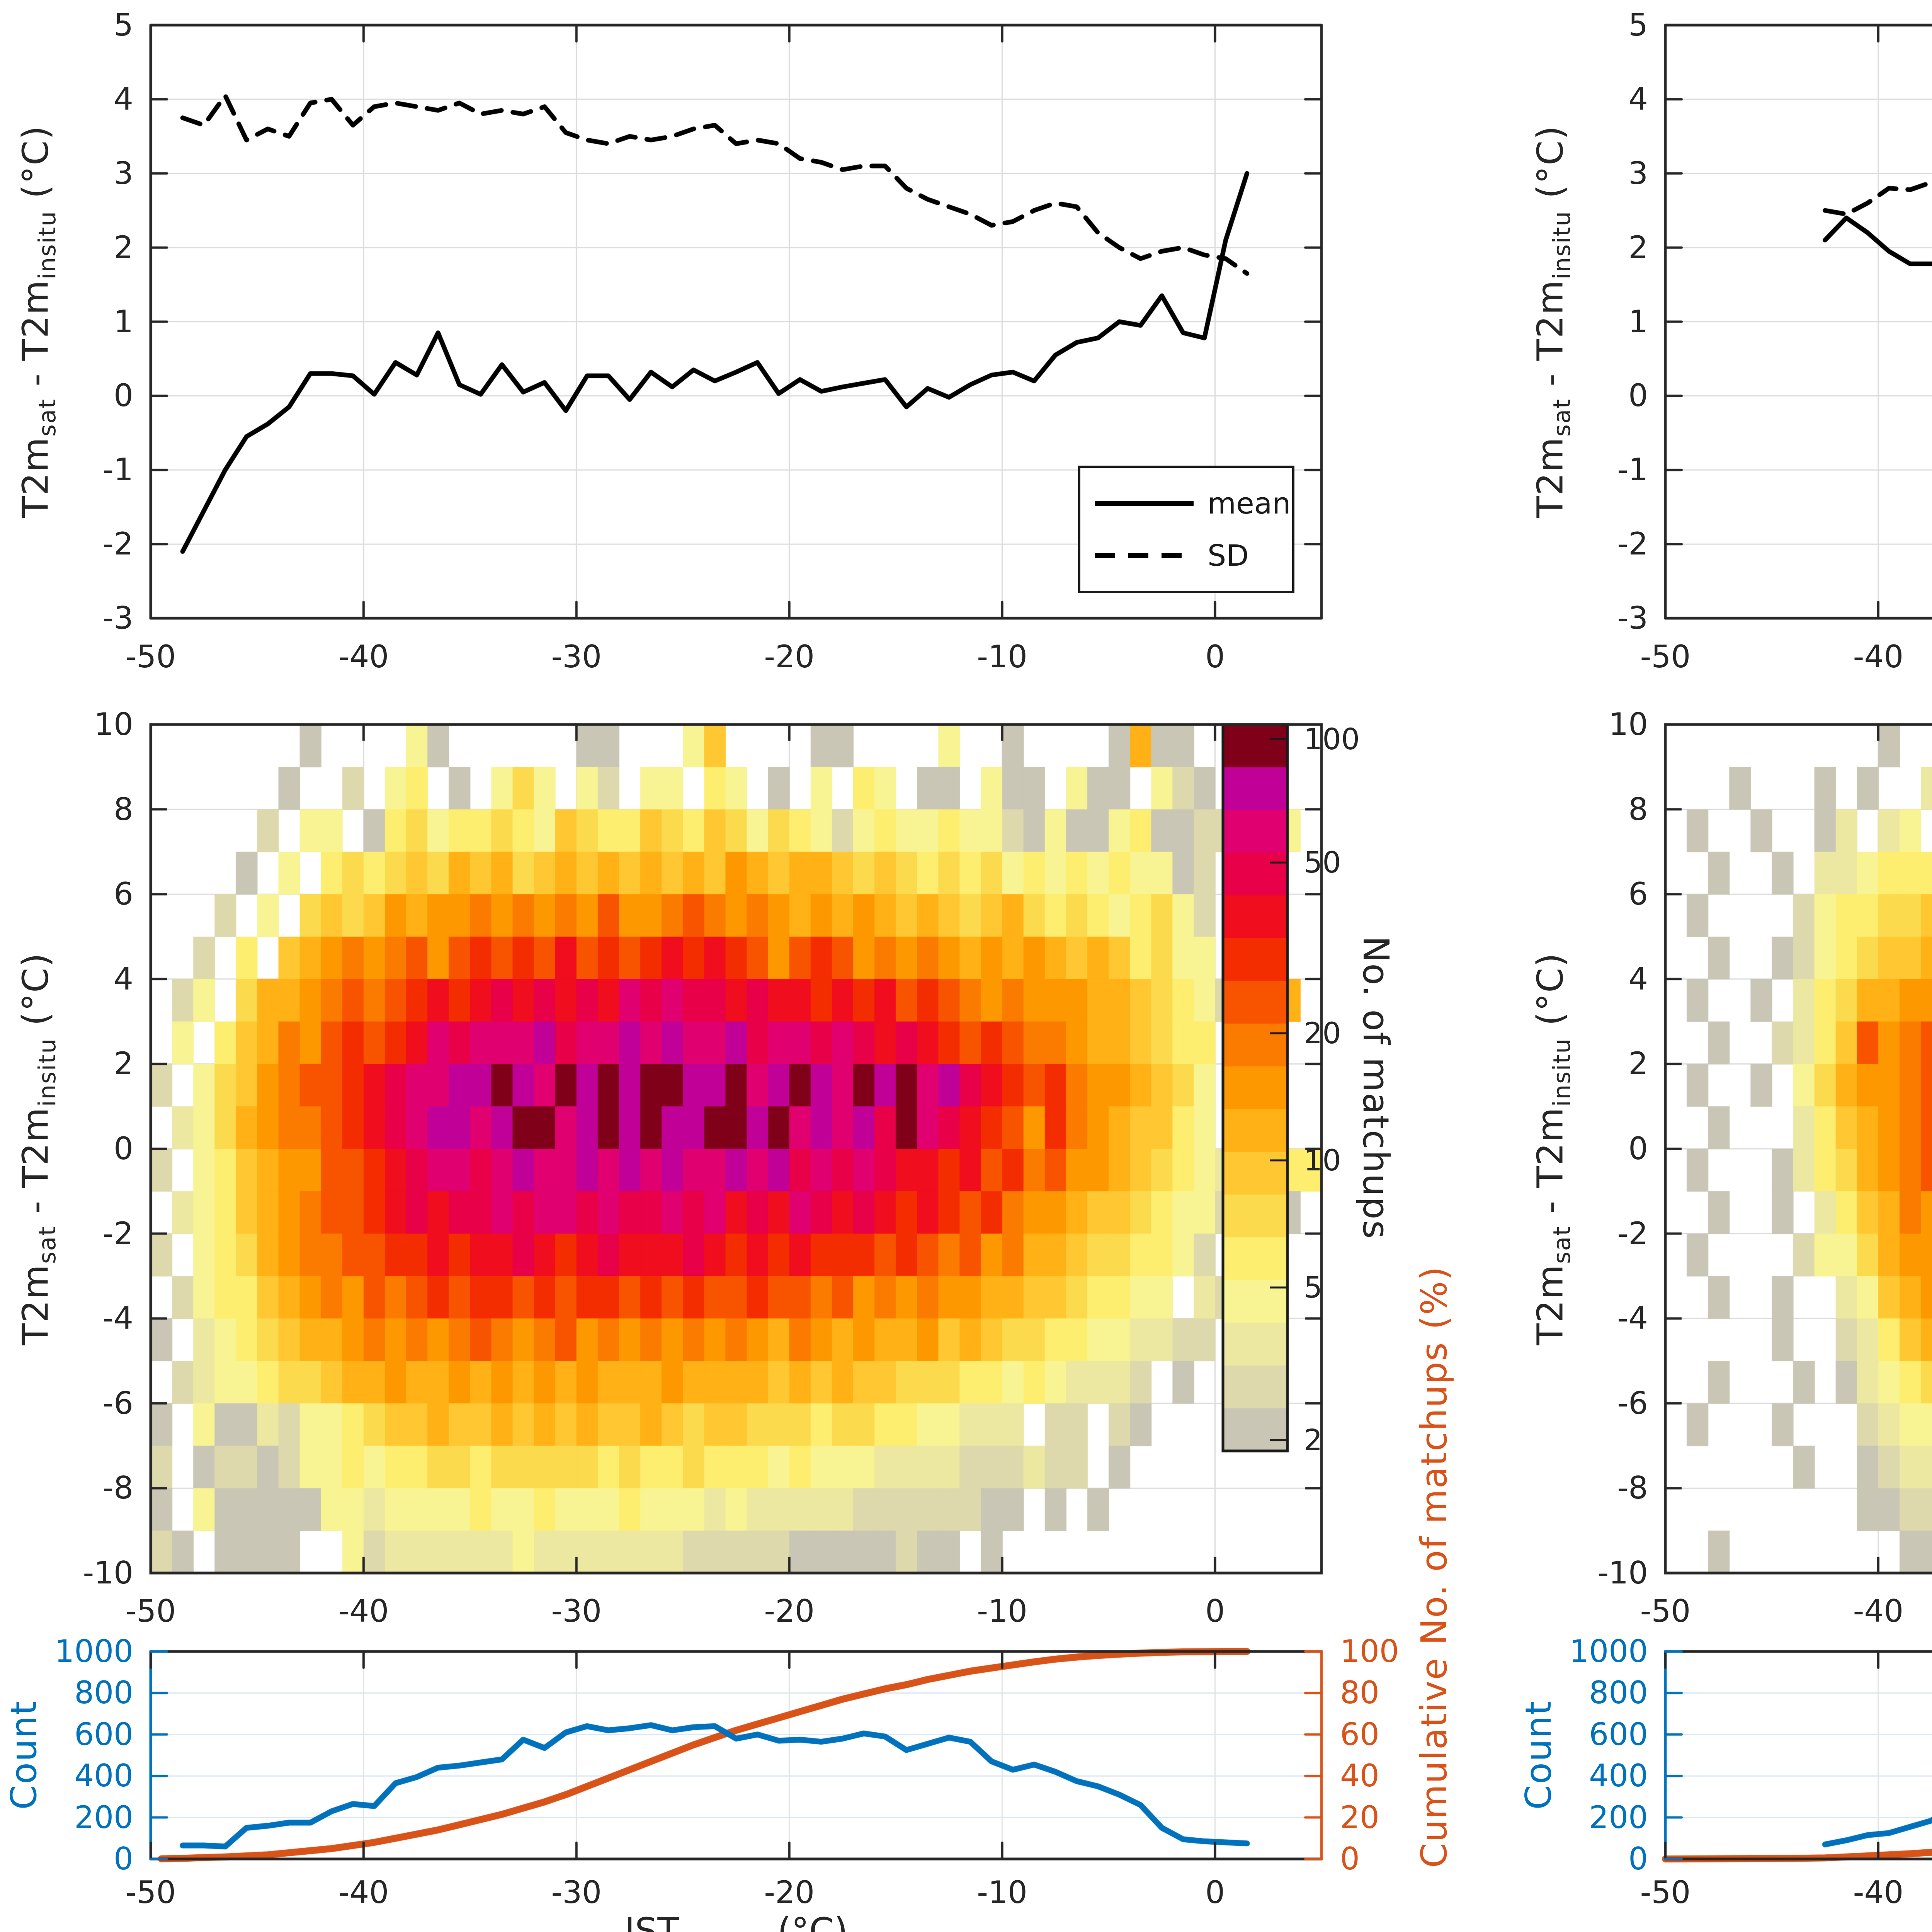  What do you see at coordinates (1434, 1567) in the screenshot?
I see `ylabel-cumulative-left: Cumulative No. of matchups (%)` at bounding box center [1434, 1567].